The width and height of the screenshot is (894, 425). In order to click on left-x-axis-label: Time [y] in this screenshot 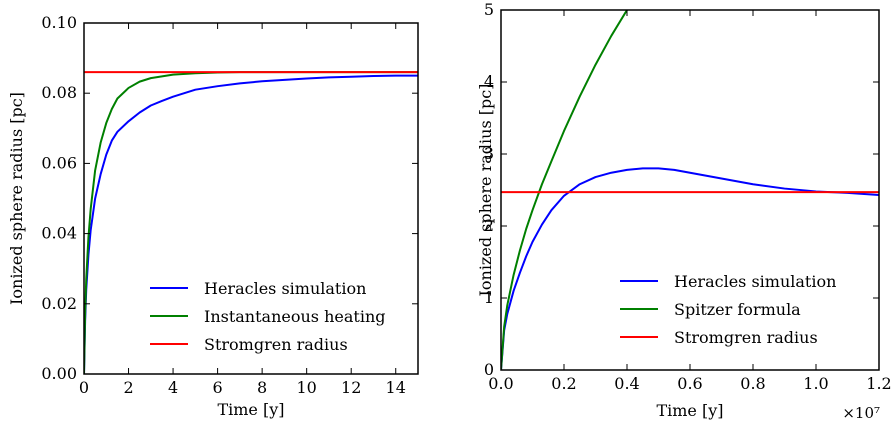, I will do `click(250, 409)`.